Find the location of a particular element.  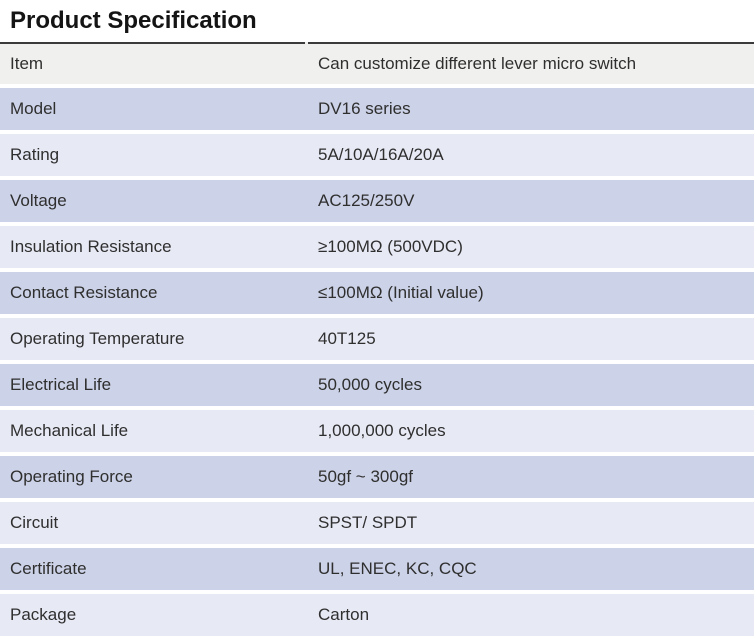

spec-value-cell: 50,000 cycles is located at coordinates (370, 384).